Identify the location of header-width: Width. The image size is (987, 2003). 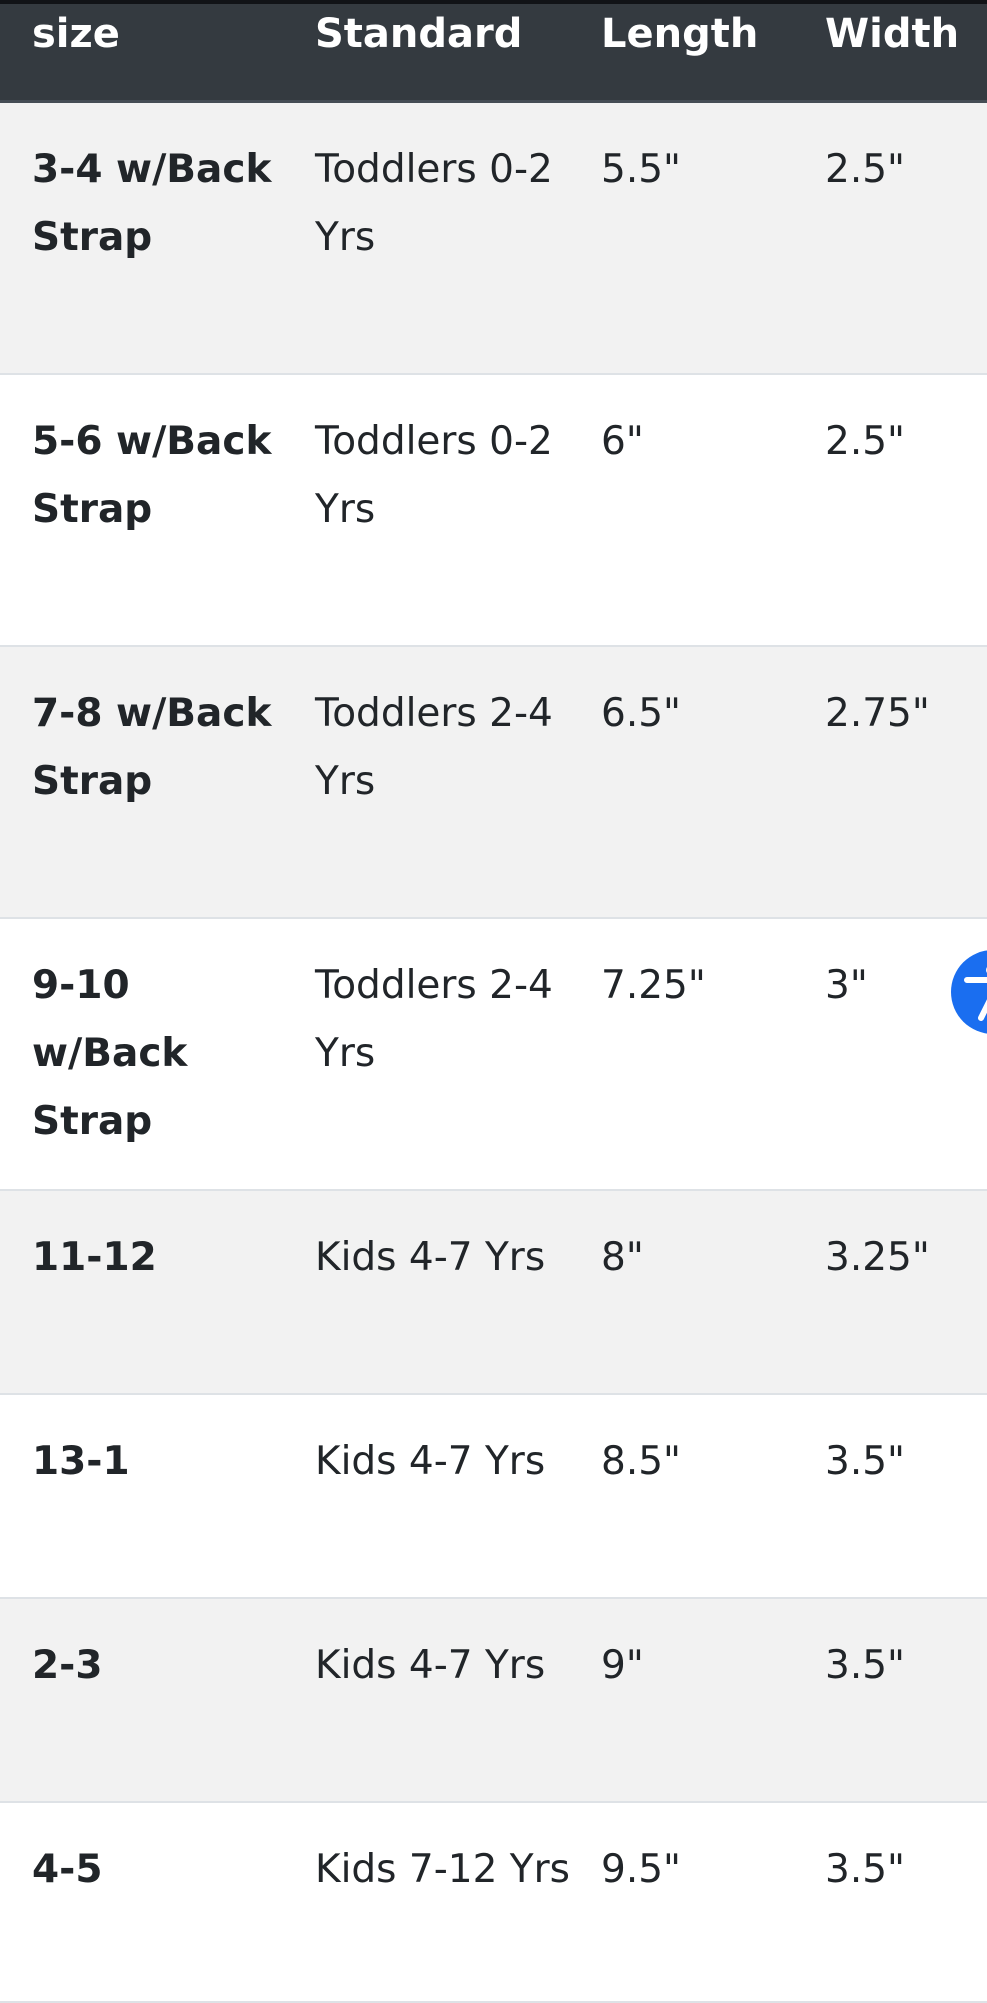
(892, 34).